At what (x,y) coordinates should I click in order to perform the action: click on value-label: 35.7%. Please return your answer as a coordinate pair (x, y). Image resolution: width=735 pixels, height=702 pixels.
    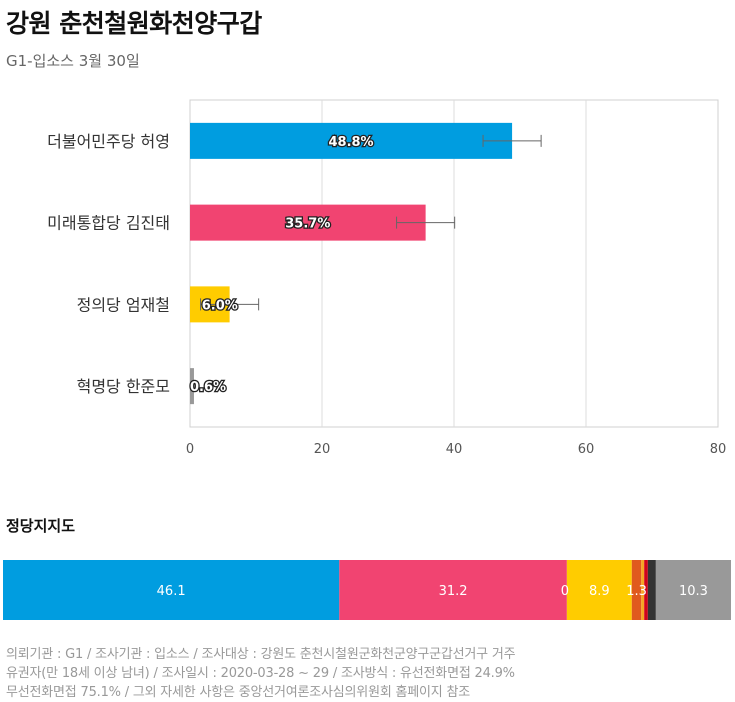
    Looking at the image, I should click on (307, 224).